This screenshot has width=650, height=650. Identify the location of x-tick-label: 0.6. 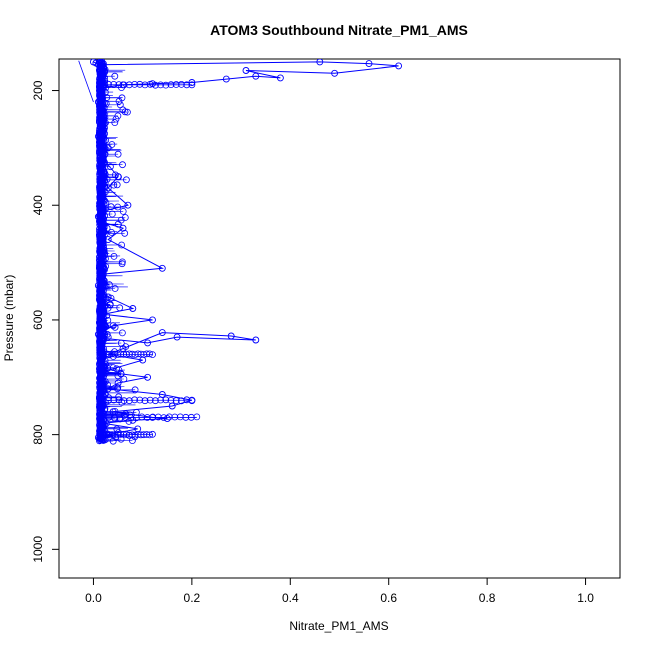
(388, 598).